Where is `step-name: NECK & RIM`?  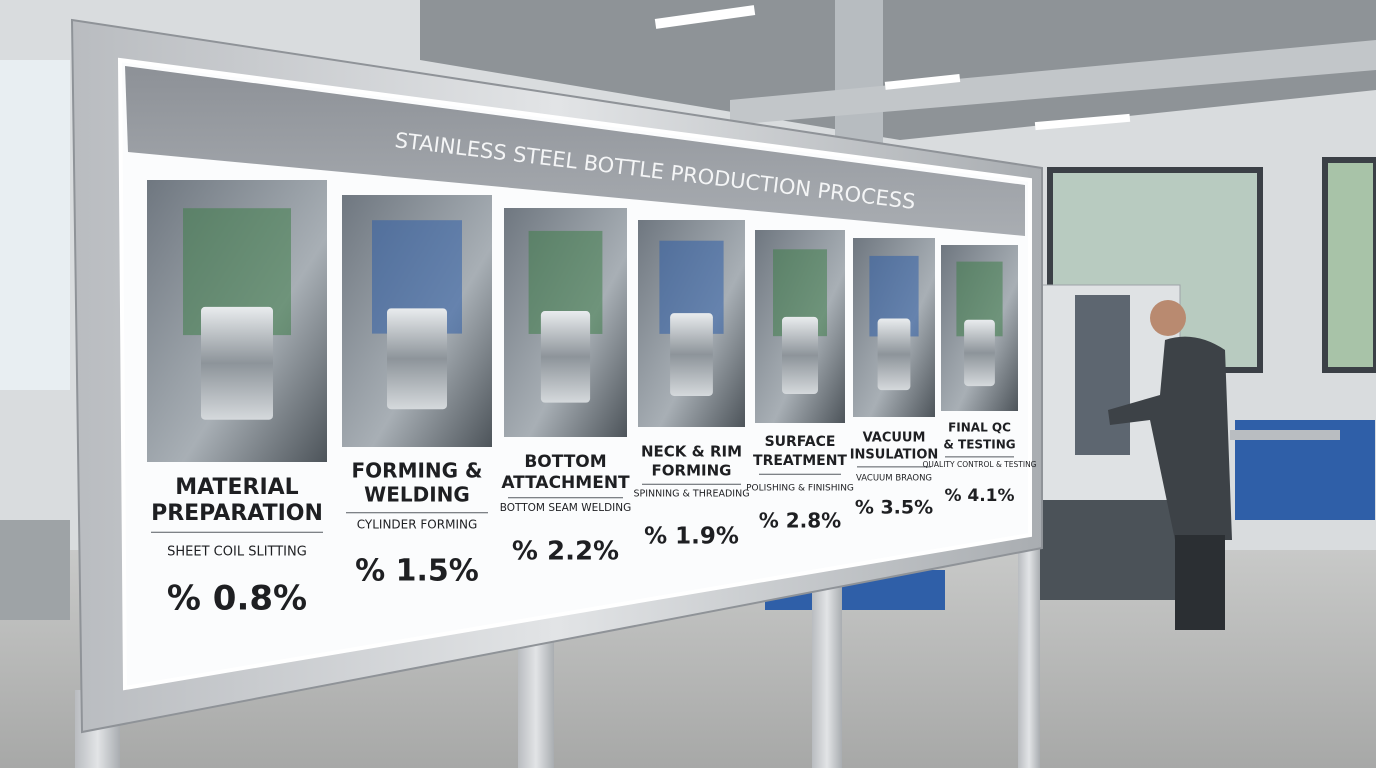
step-name: NECK & RIM is located at coordinates (691, 452).